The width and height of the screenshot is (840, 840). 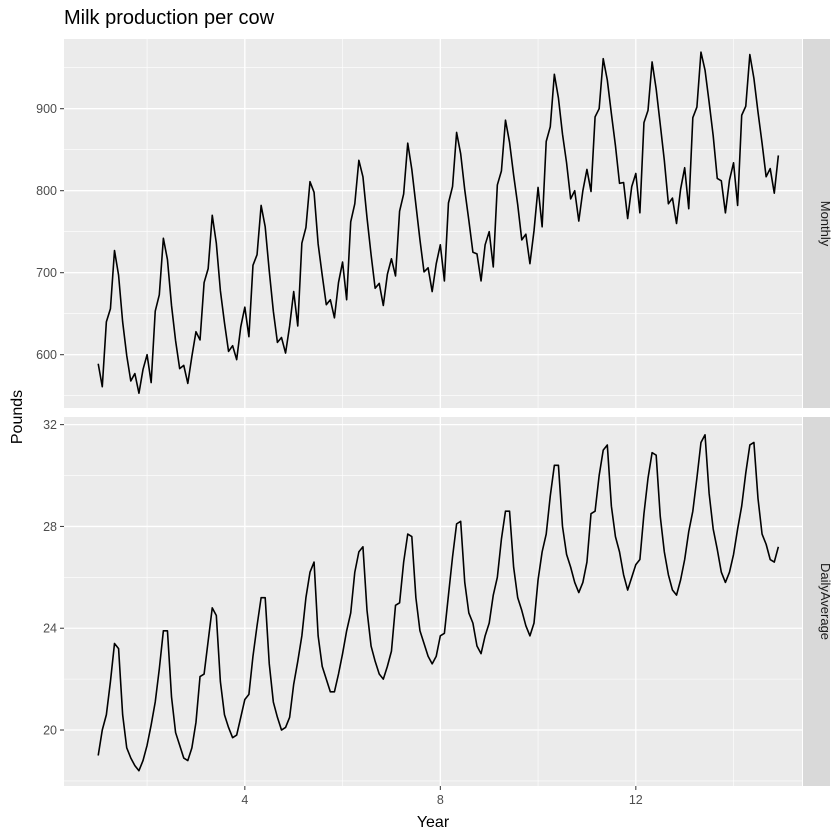 What do you see at coordinates (17, 417) in the screenshot?
I see `y-axis-title: Pounds` at bounding box center [17, 417].